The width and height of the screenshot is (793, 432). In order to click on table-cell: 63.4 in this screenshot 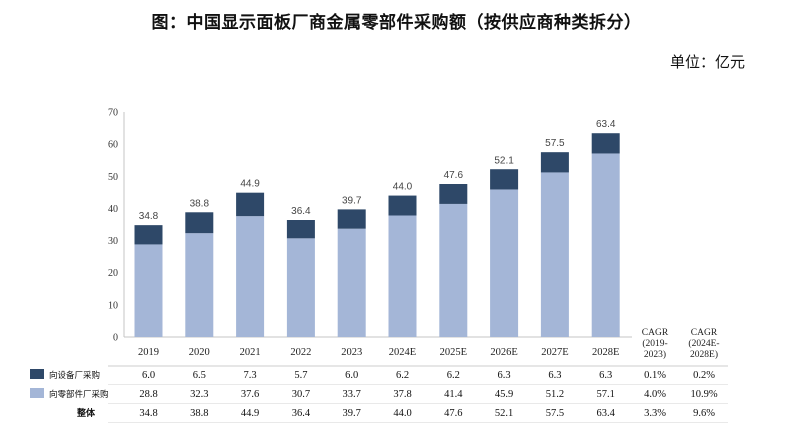, I will do `click(606, 413)`.